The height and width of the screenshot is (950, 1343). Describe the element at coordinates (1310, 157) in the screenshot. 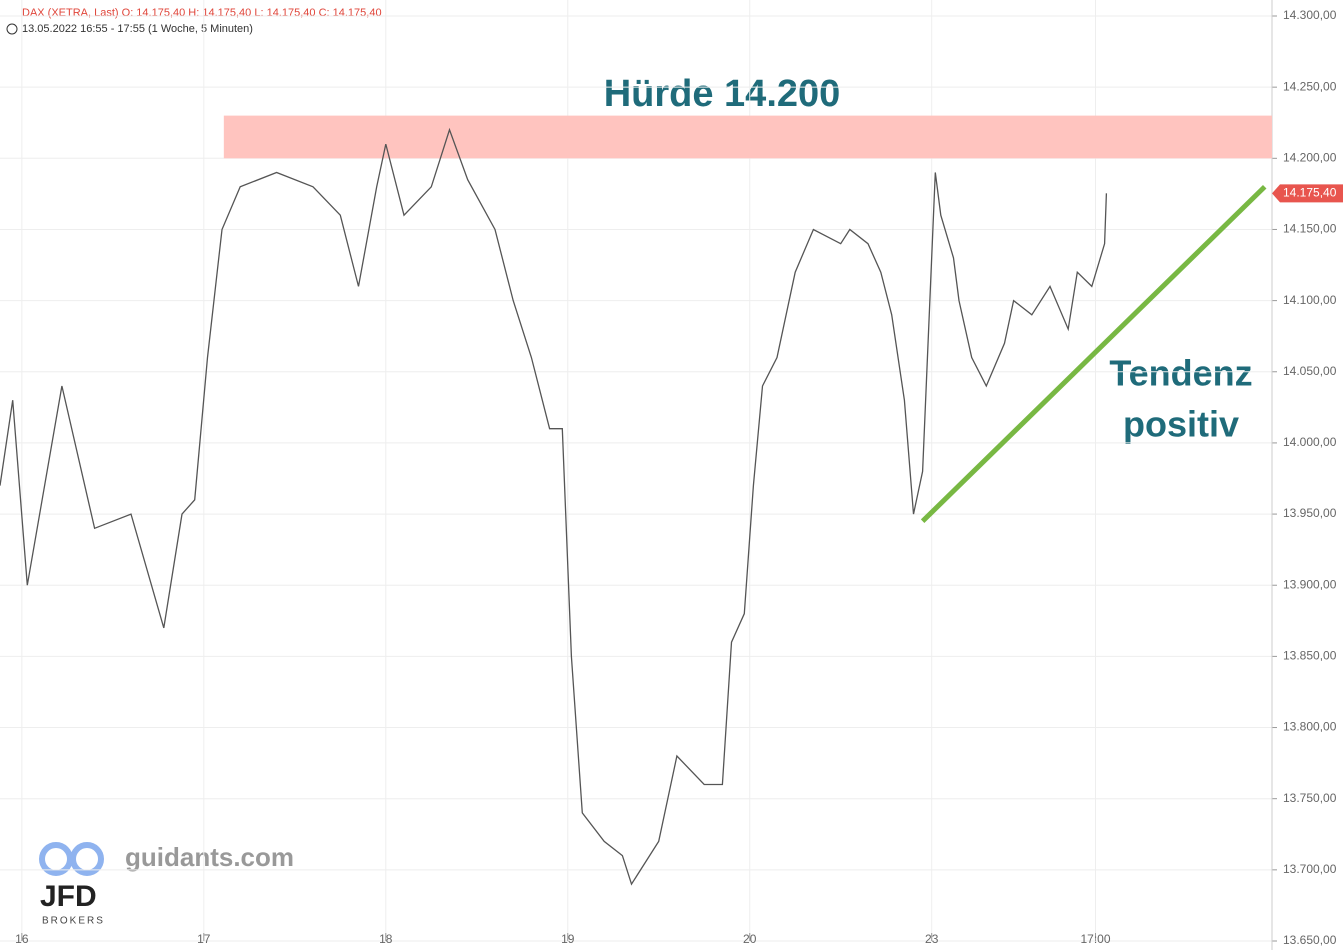

I see `y-tick-label: 14.200,00` at that location.